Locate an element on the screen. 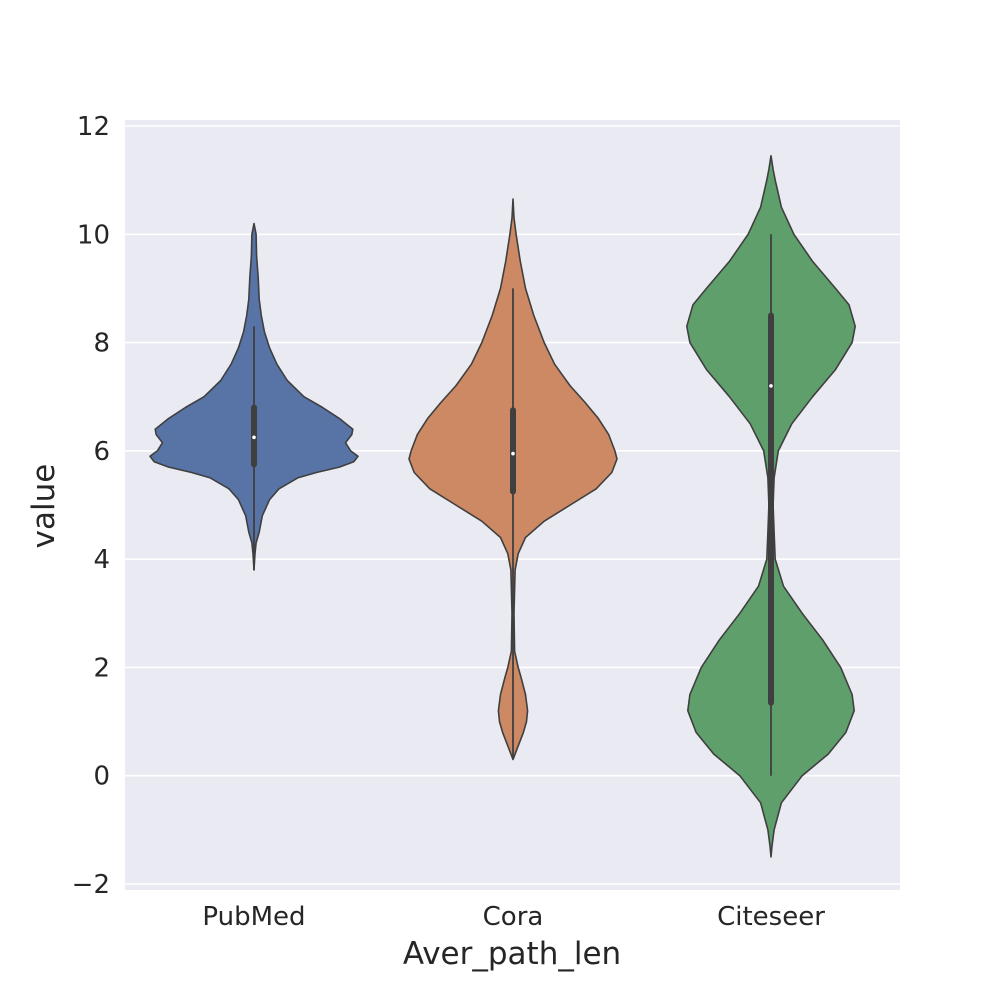 The width and height of the screenshot is (1000, 1000). x-tick-label: Citeseer is located at coordinates (771, 917).